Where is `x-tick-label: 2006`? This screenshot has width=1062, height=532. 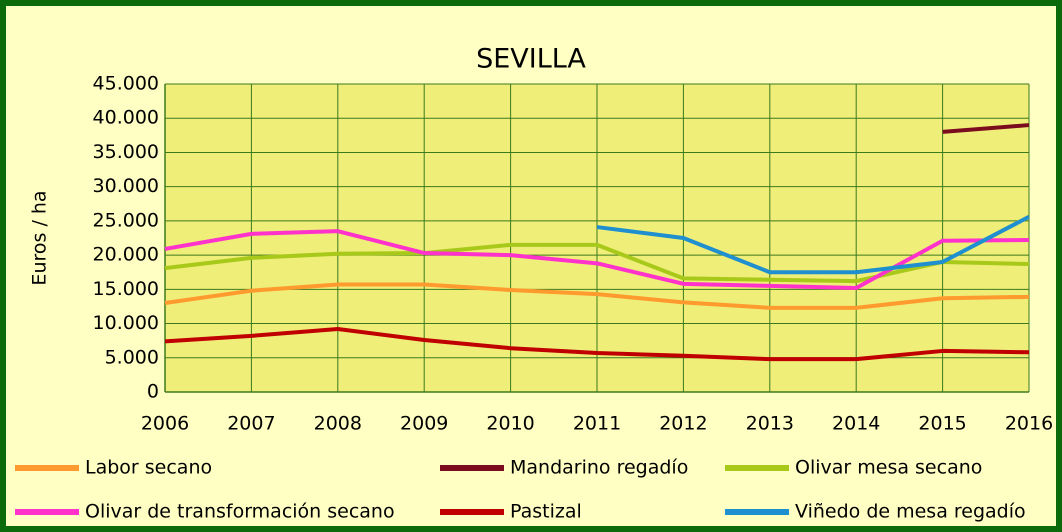 x-tick-label: 2006 is located at coordinates (165, 424).